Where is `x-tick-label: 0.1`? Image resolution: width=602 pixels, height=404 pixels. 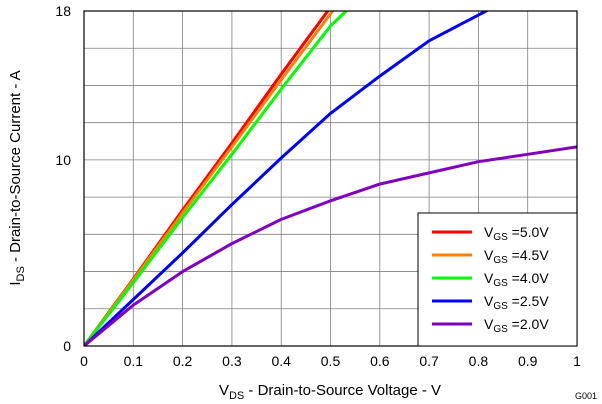
x-tick-label: 0.1 is located at coordinates (134, 361).